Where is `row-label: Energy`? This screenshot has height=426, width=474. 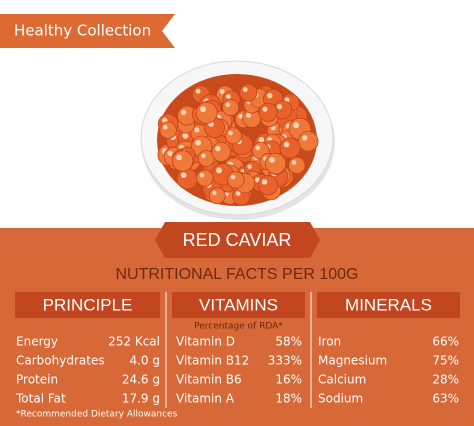 row-label: Energy is located at coordinates (37, 342).